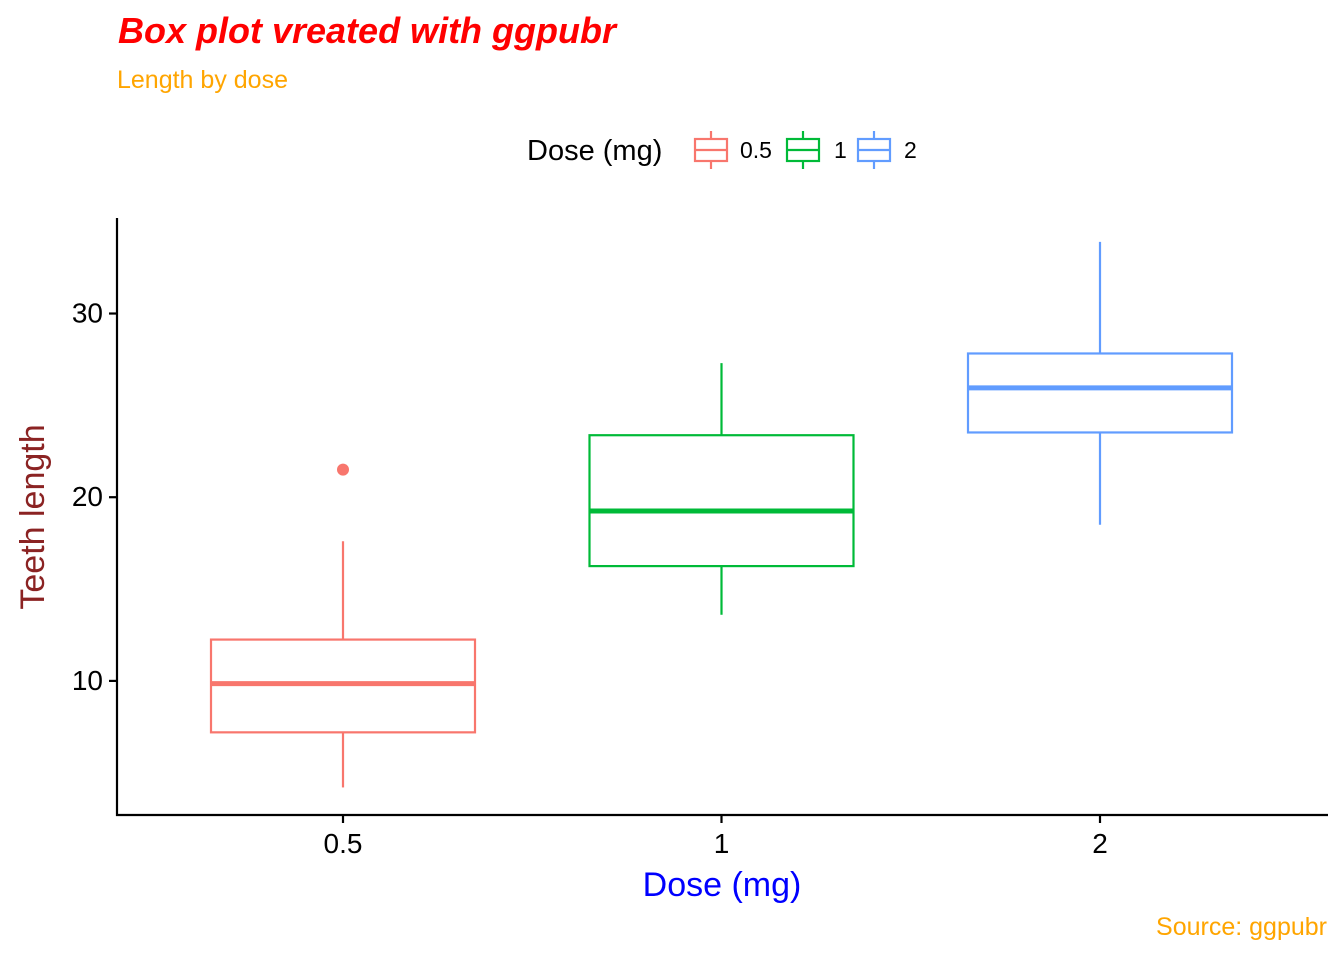  What do you see at coordinates (87, 680) in the screenshot?
I see `y-tick-label: 10` at bounding box center [87, 680].